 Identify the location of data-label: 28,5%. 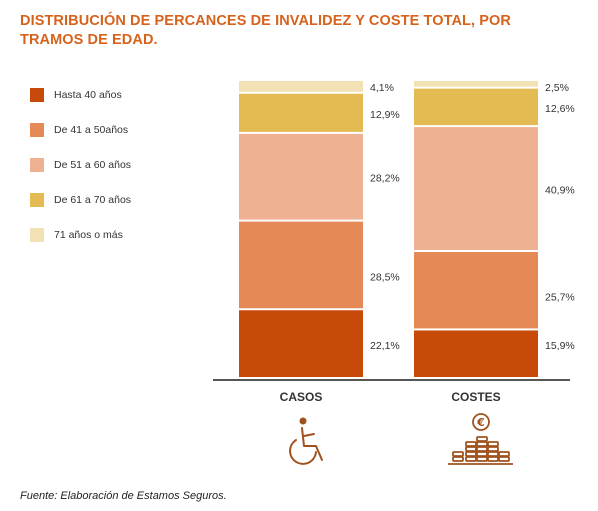
(385, 277).